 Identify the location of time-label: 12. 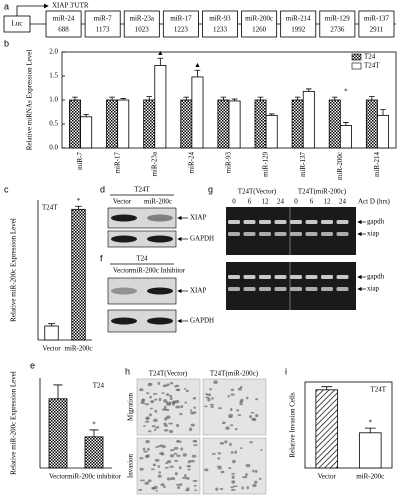
(266, 202).